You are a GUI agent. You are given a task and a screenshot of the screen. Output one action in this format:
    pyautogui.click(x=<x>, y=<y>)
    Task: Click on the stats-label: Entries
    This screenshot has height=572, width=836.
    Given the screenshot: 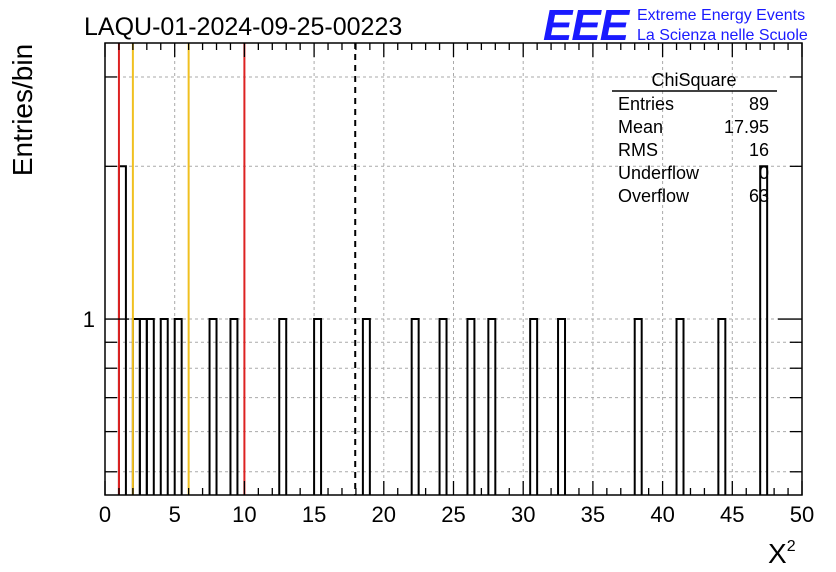 What is the action you would take?
    pyautogui.click(x=646, y=104)
    